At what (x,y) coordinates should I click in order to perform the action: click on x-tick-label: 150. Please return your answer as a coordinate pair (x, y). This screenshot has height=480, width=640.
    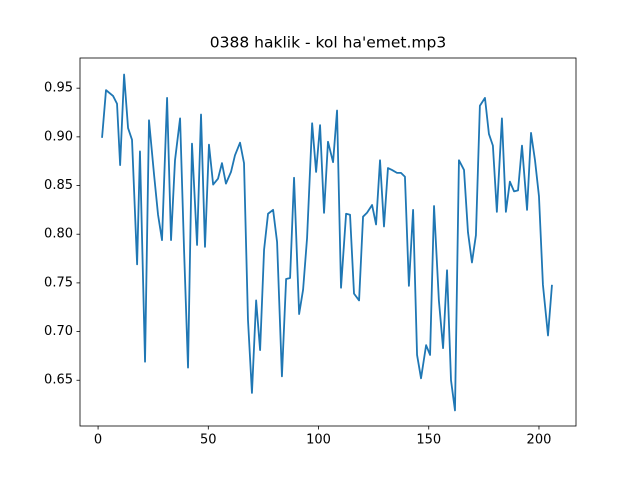
    Looking at the image, I should click on (428, 440).